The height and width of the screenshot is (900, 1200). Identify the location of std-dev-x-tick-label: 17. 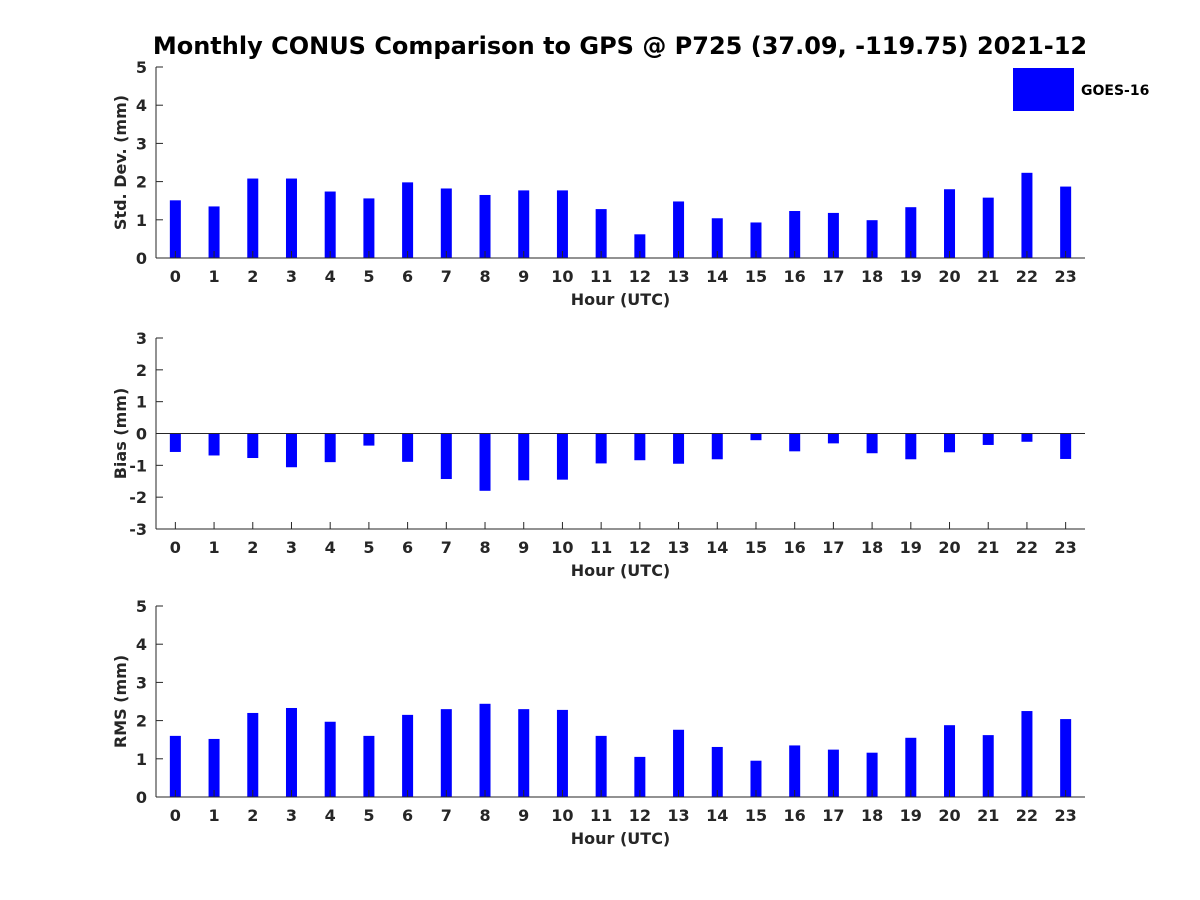
(833, 276).